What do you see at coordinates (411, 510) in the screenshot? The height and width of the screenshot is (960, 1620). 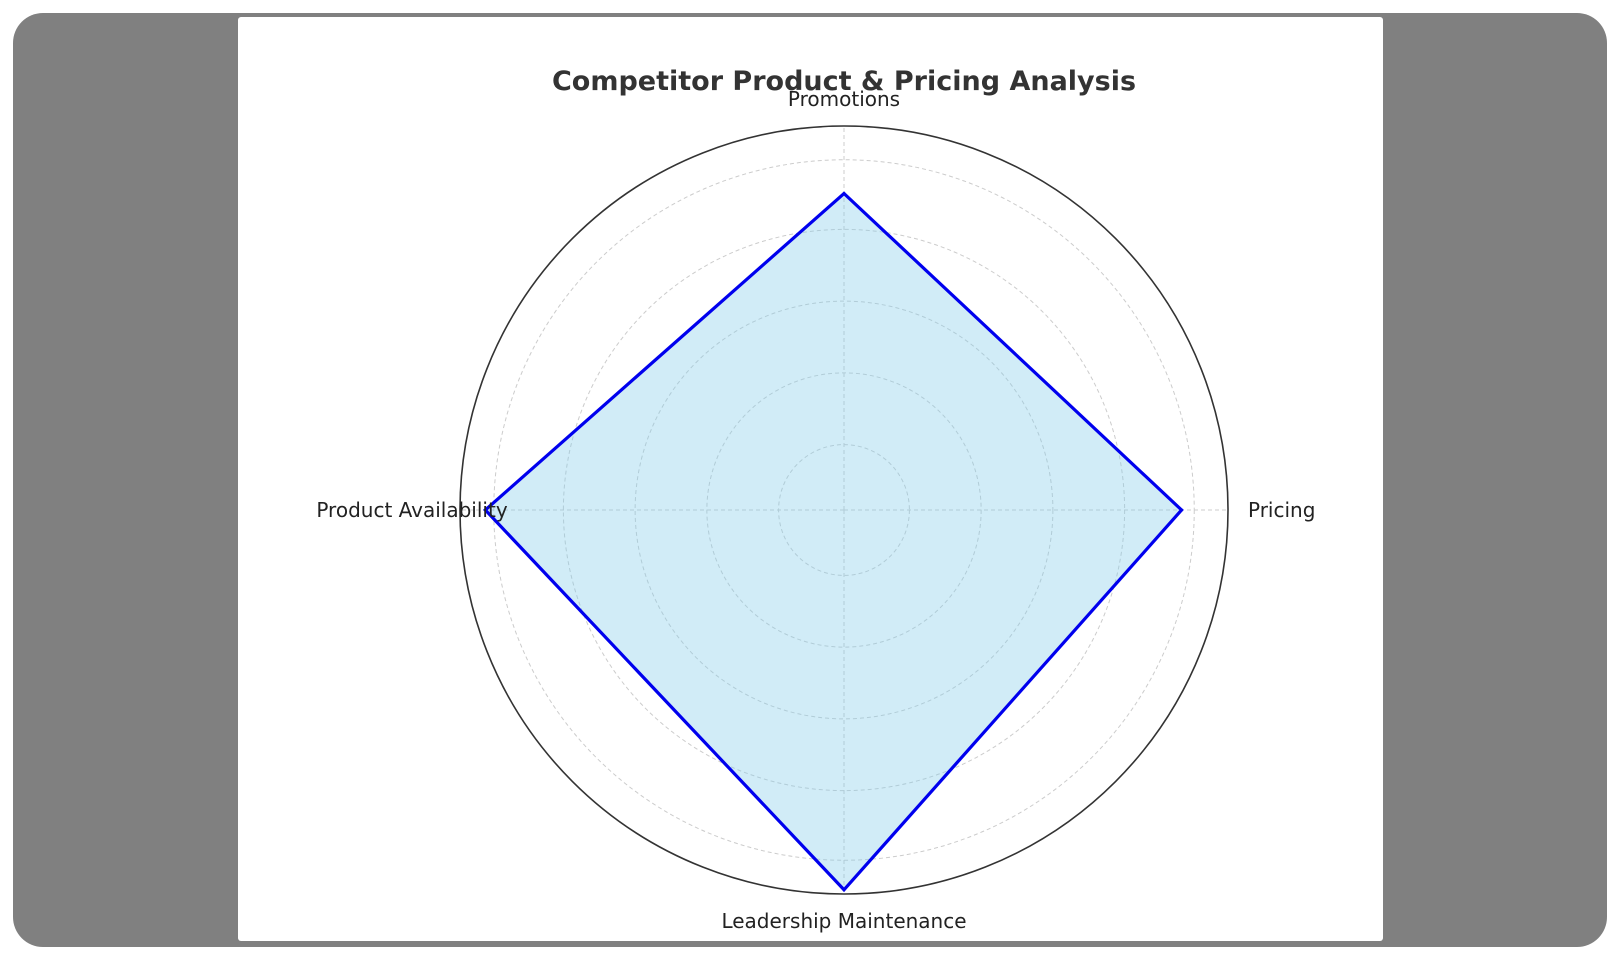 I see `axis-label: Product Availability` at bounding box center [411, 510].